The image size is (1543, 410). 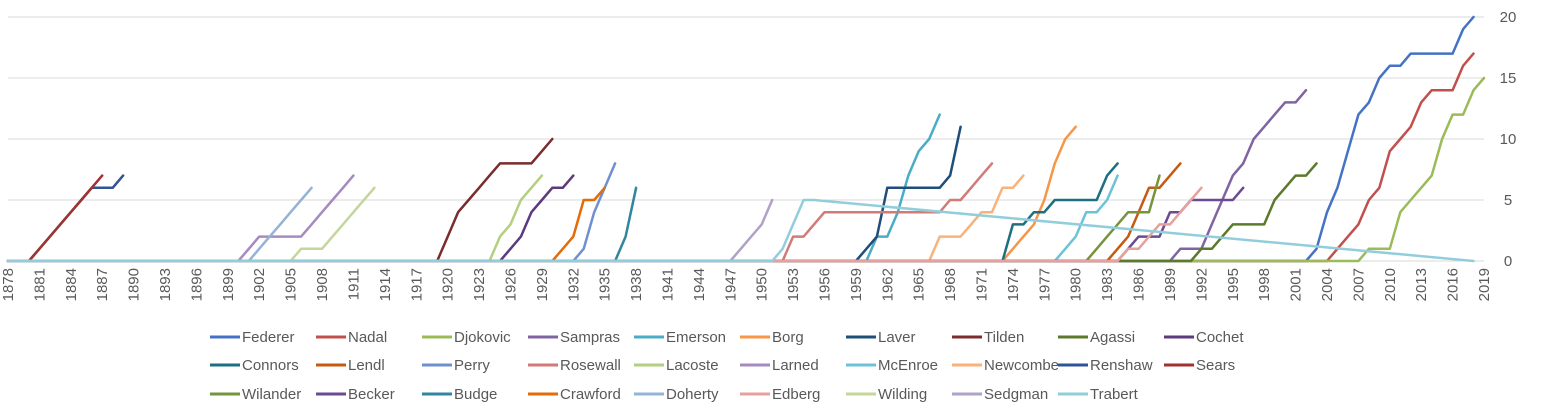 What do you see at coordinates (1264, 284) in the screenshot?
I see `x-tick-label: 1998` at bounding box center [1264, 284].